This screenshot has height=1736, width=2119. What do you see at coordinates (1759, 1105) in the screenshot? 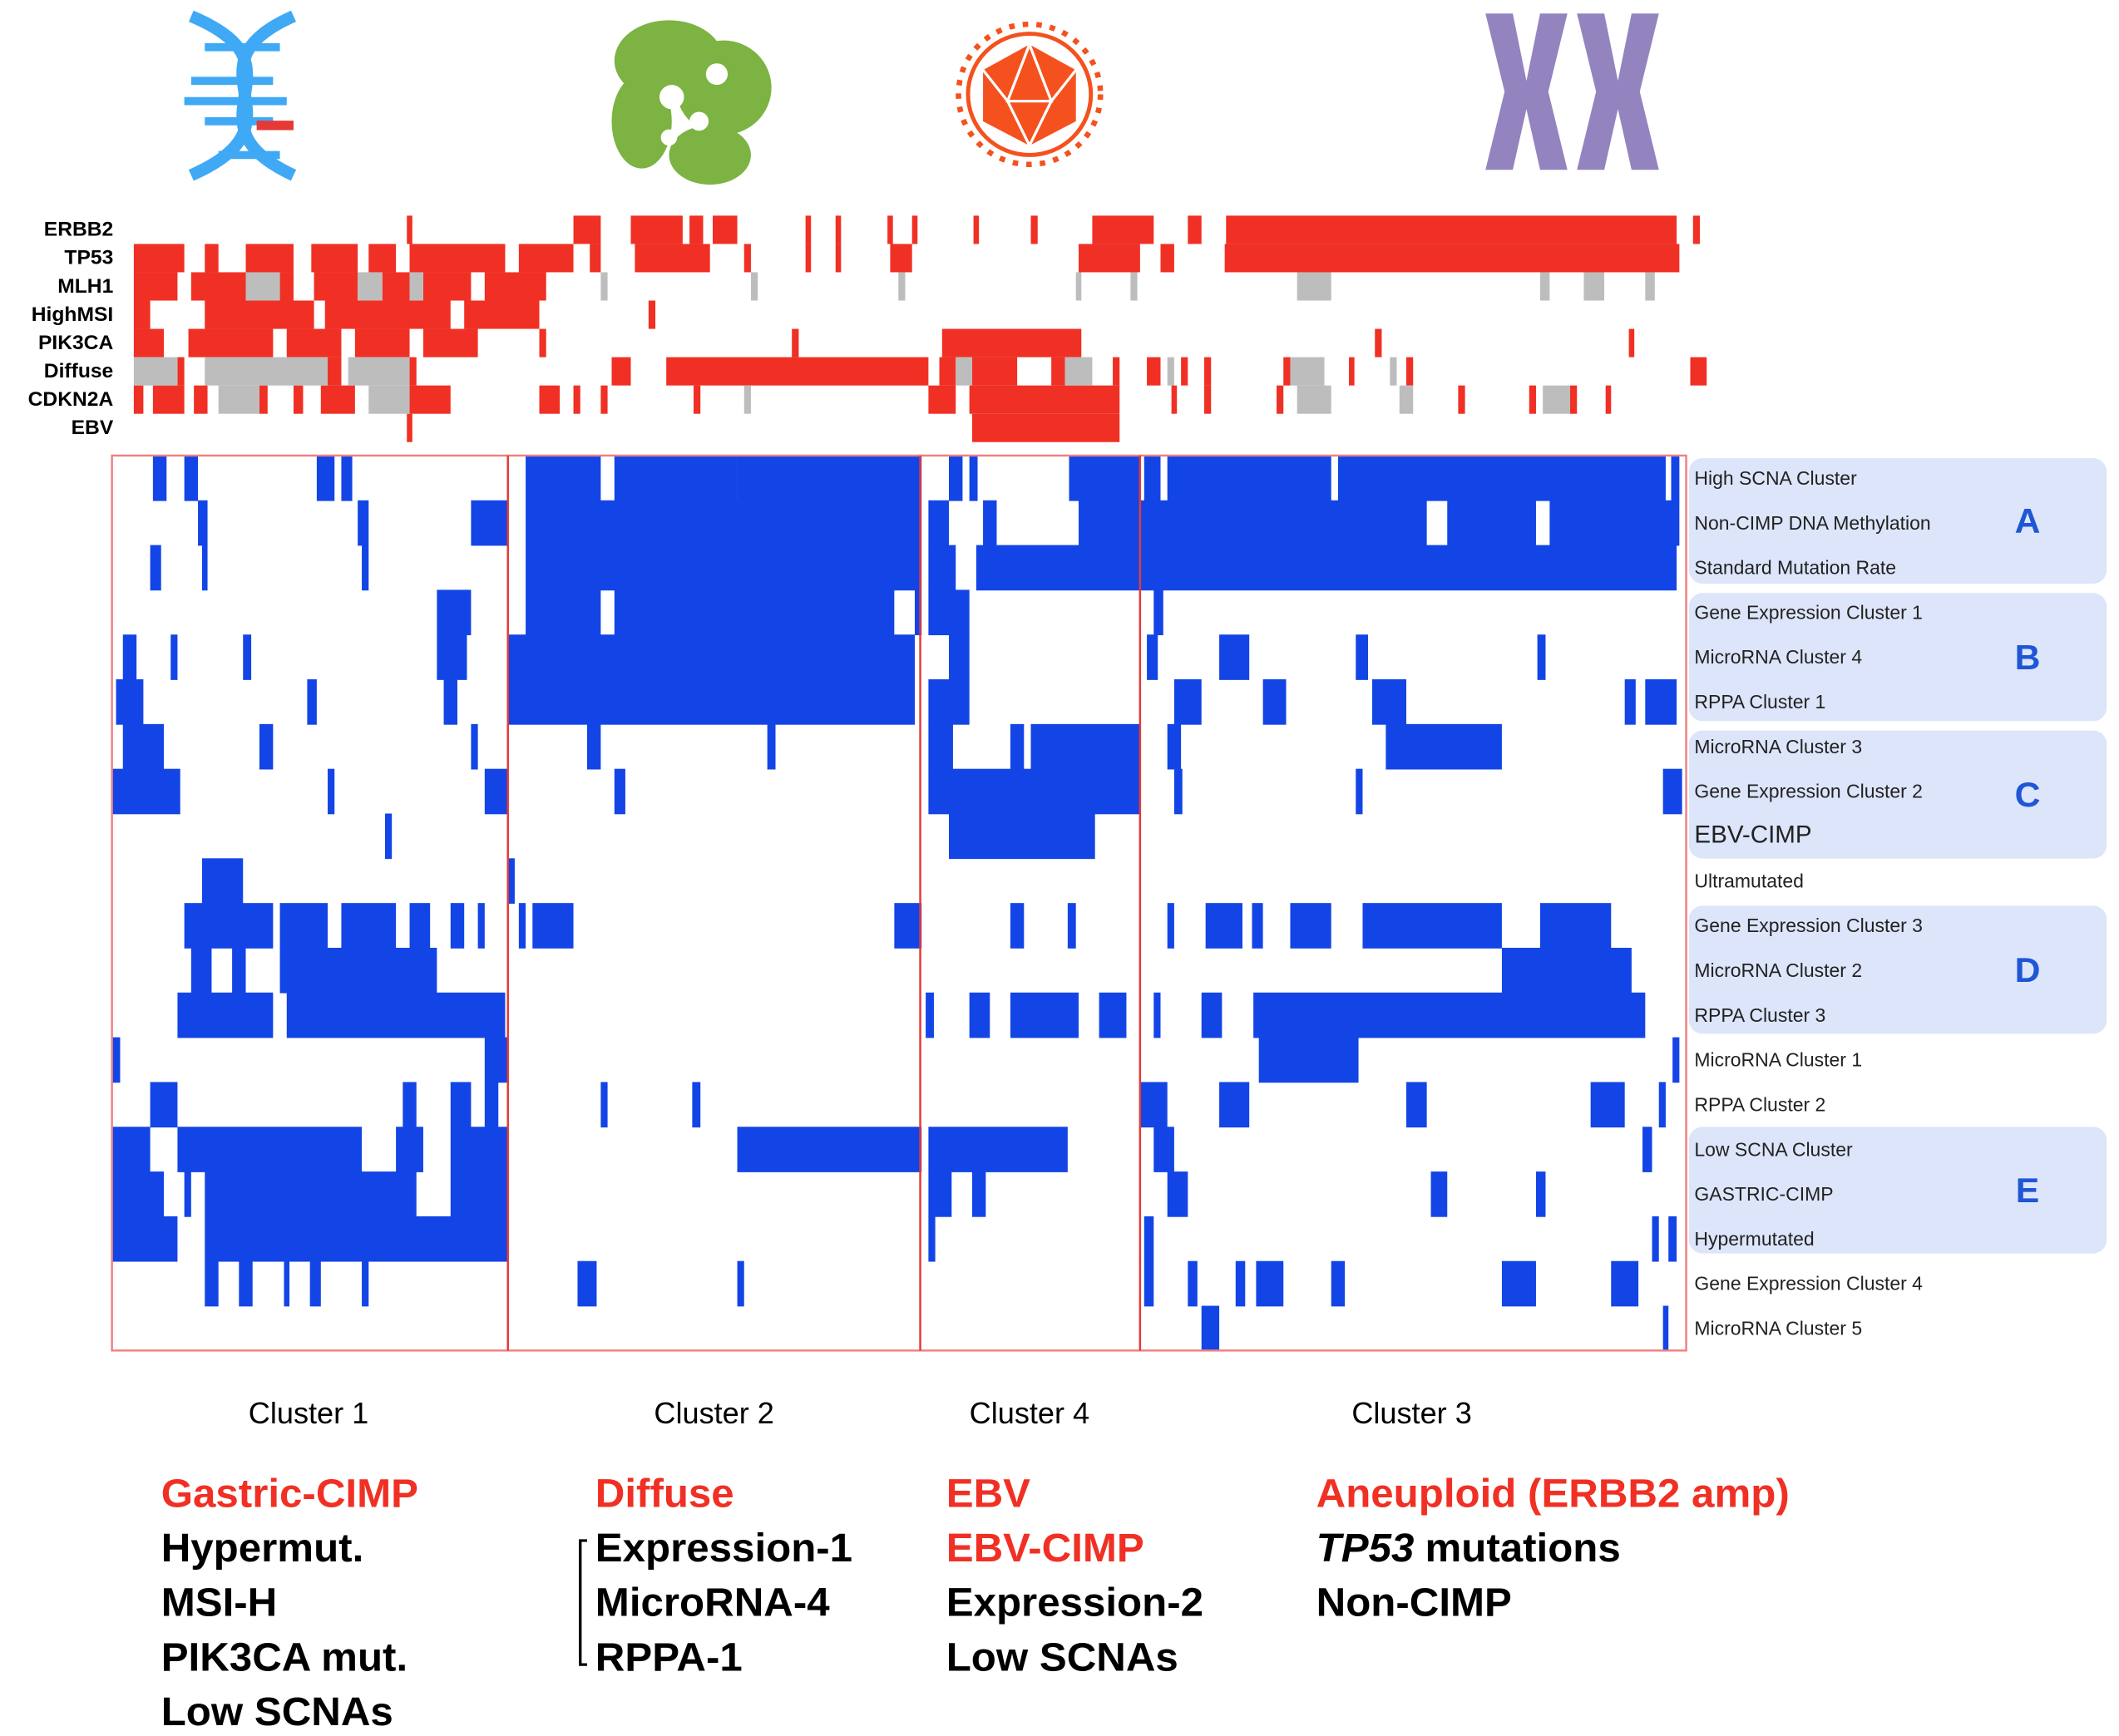
I see `row-label: RPPA Cluster 2` at bounding box center [1759, 1105].